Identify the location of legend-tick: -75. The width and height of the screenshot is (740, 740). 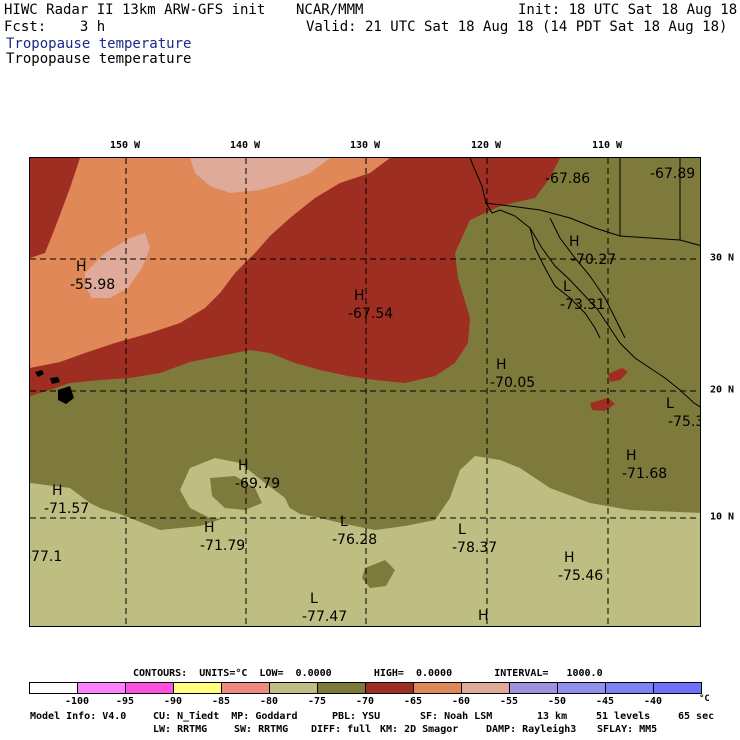
(317, 701).